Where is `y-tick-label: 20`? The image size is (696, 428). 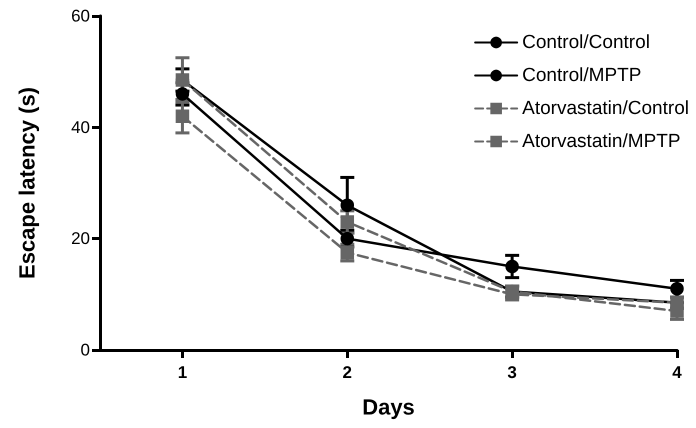 y-tick-label: 20 is located at coordinates (80, 238).